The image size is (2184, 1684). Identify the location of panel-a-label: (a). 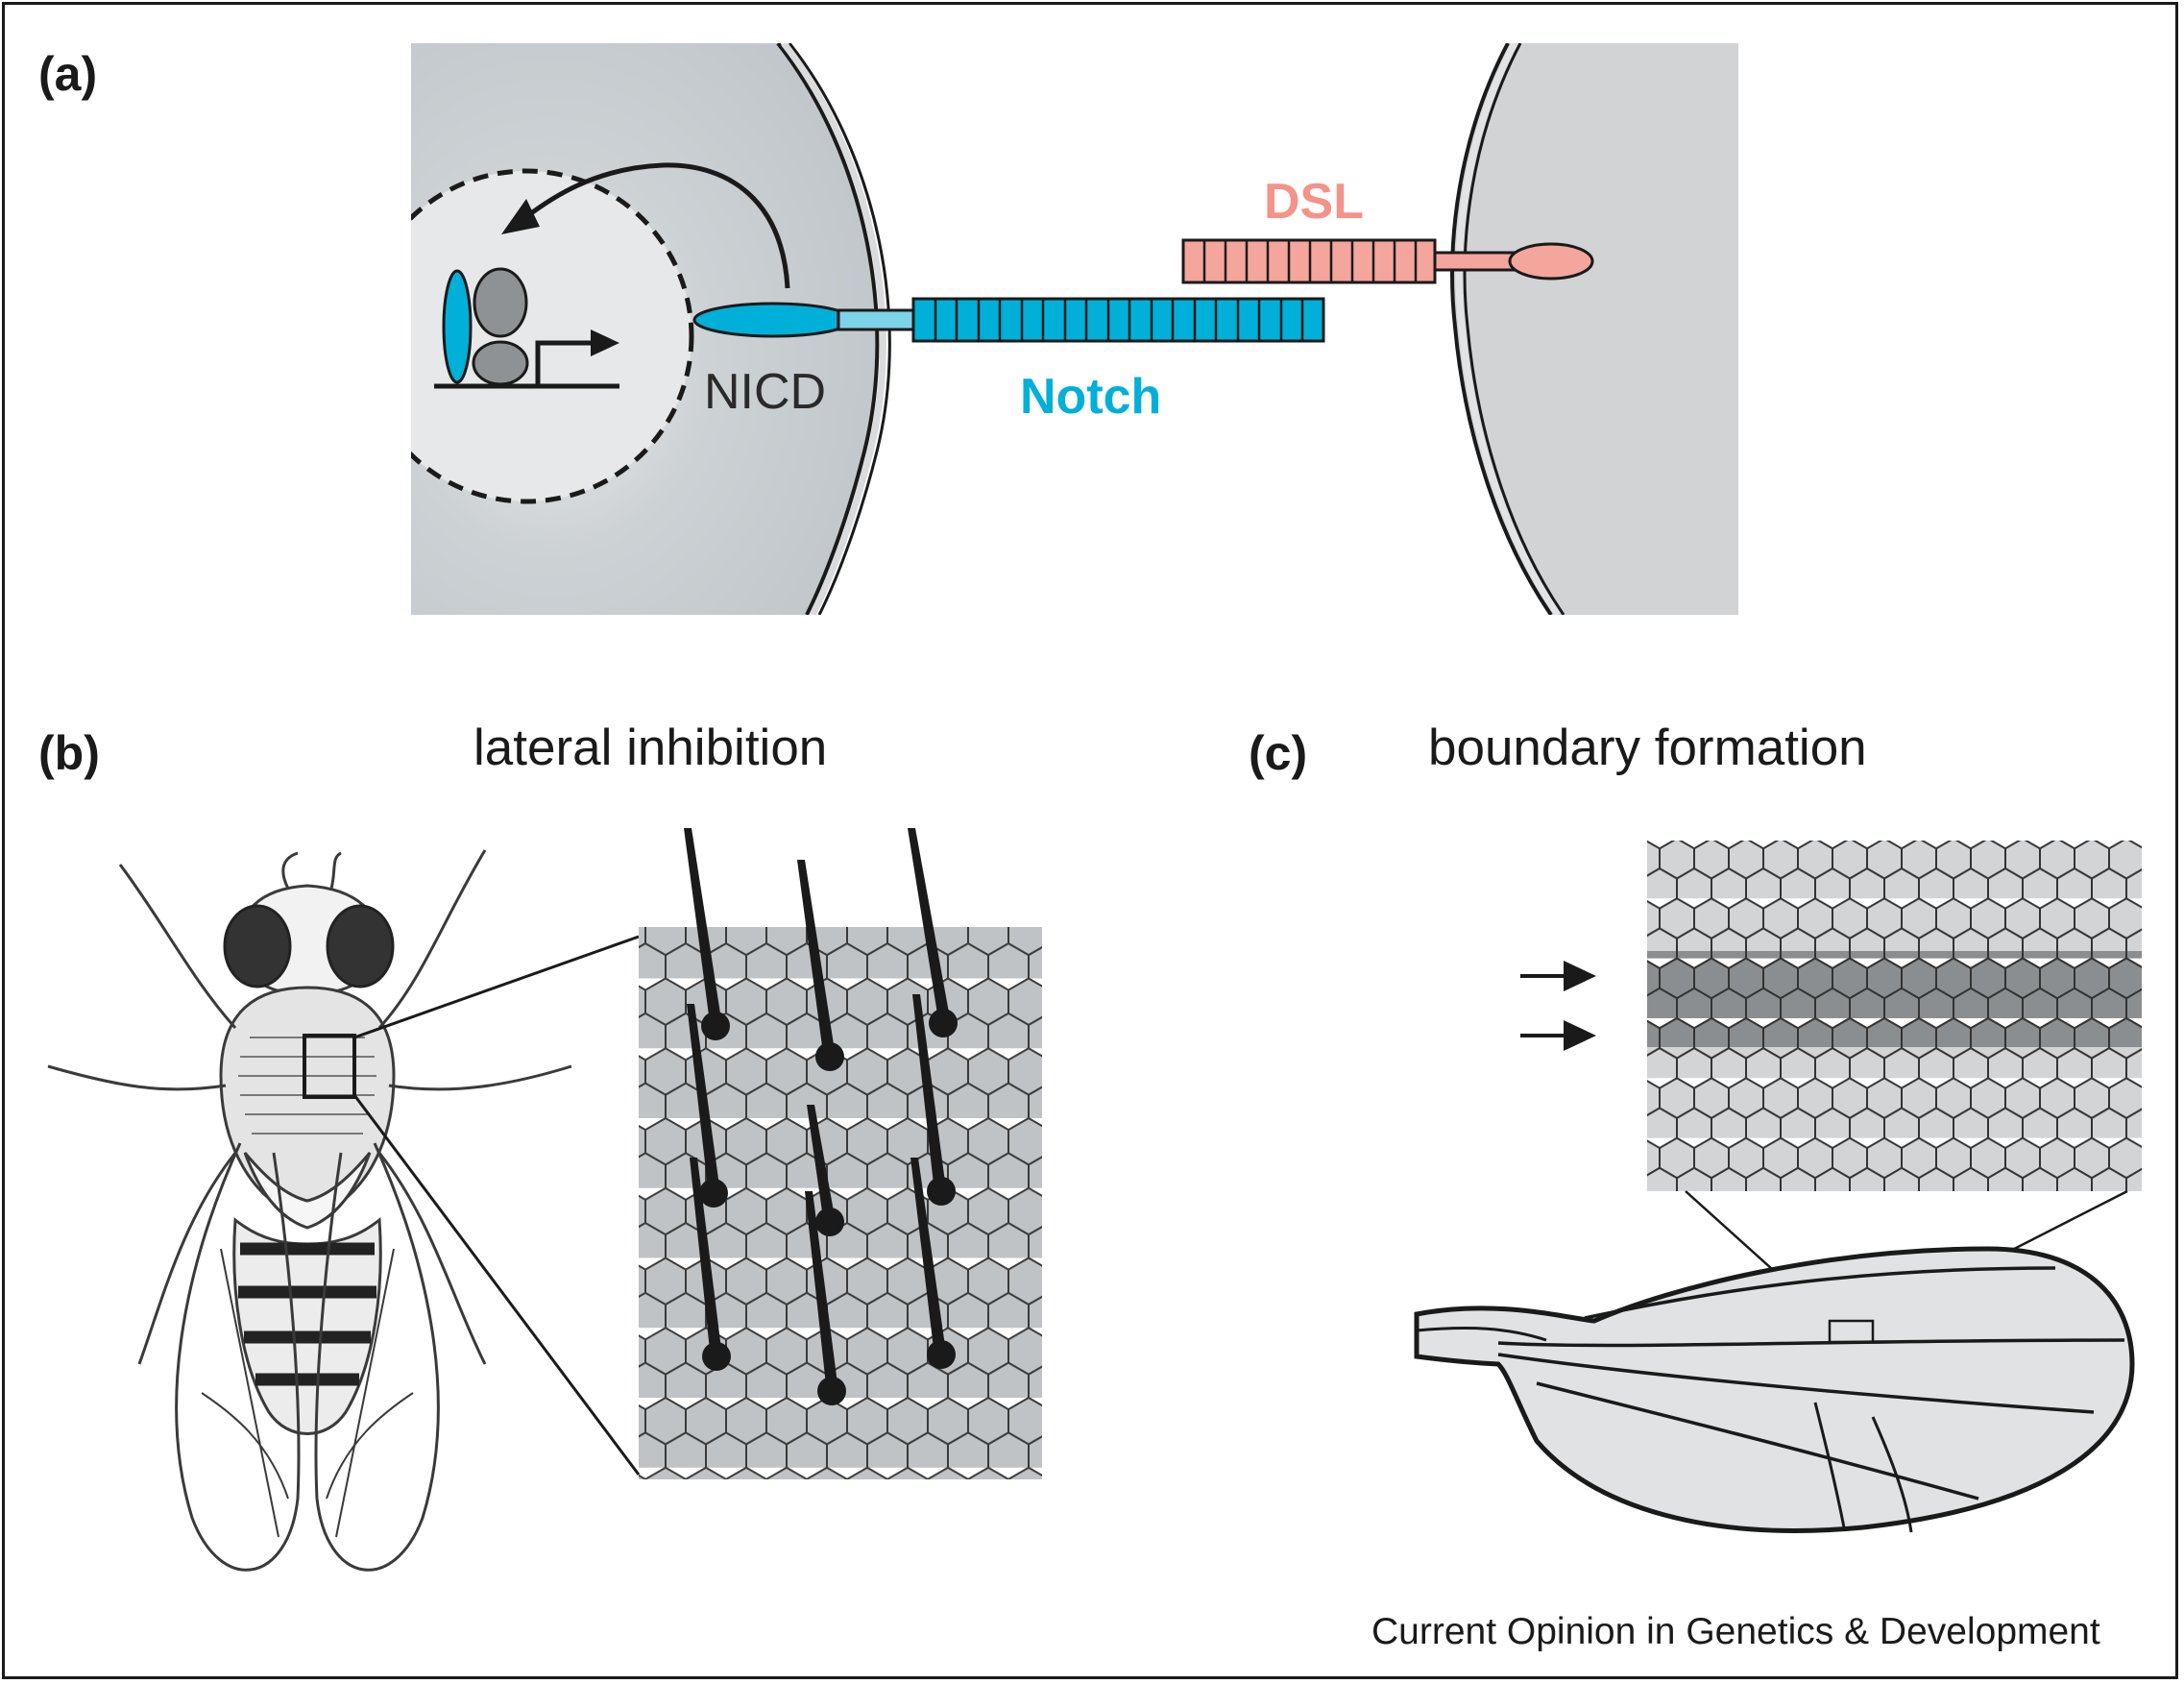
(68, 74).